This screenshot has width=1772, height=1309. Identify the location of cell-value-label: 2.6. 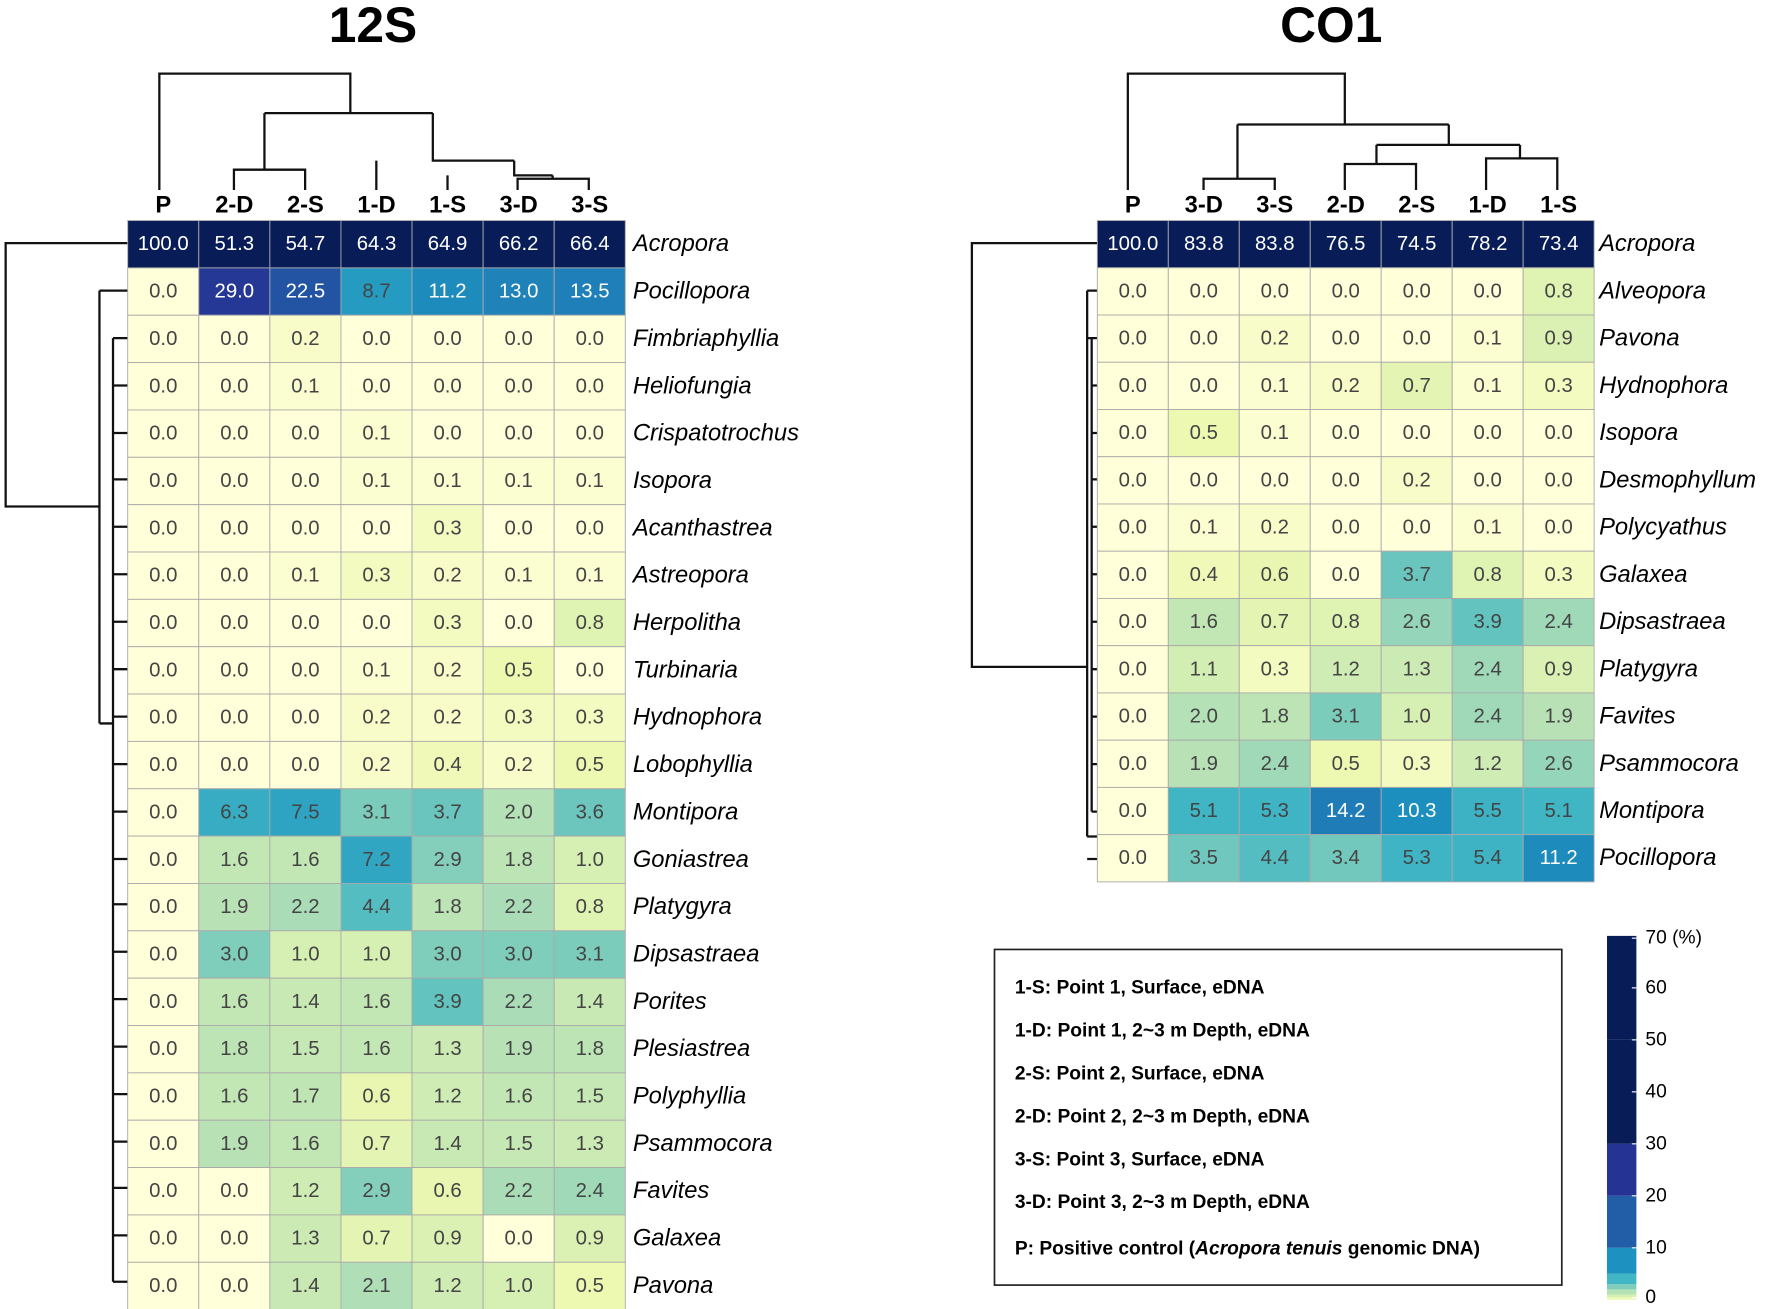
(1417, 622).